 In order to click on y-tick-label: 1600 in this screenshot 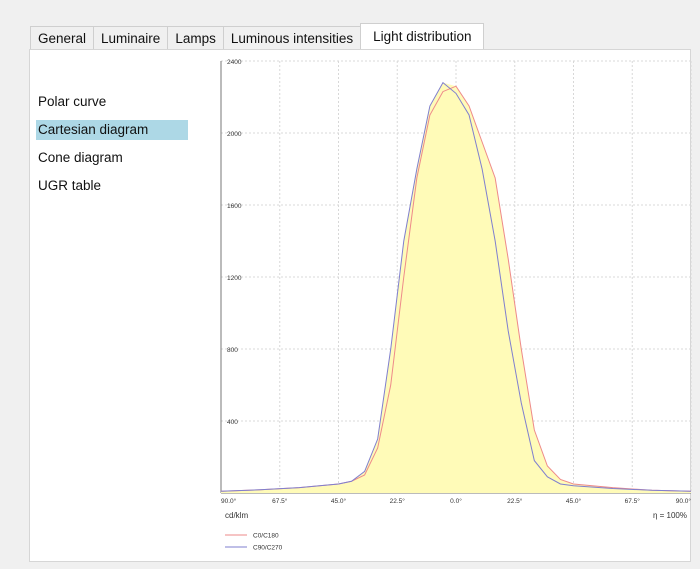, I will do `click(234, 206)`.